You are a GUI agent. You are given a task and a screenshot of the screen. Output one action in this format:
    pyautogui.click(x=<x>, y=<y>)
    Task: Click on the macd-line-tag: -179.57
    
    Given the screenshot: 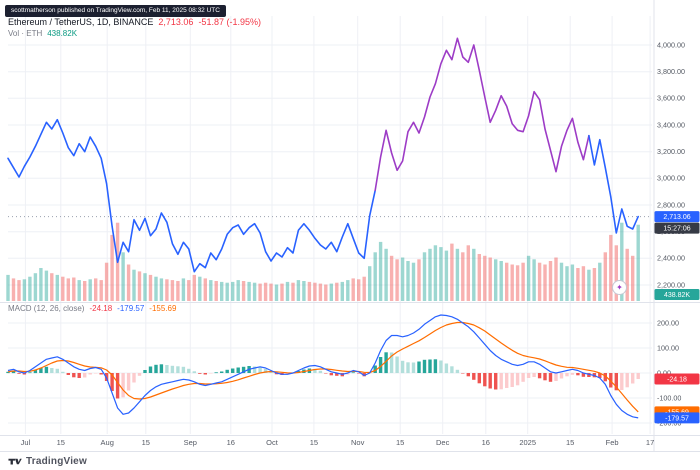 What is the action you would take?
    pyautogui.click(x=677, y=418)
    